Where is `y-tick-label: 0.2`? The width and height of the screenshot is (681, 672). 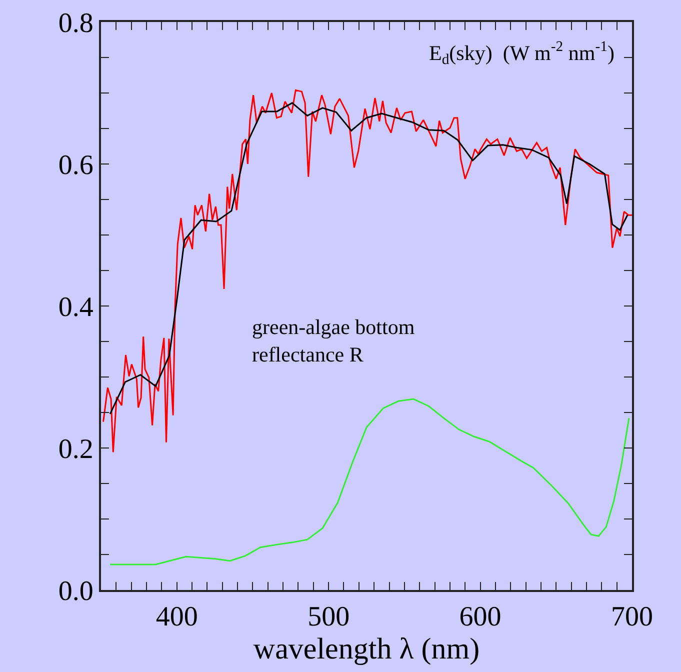
y-tick-label: 0.2 is located at coordinates (76, 449).